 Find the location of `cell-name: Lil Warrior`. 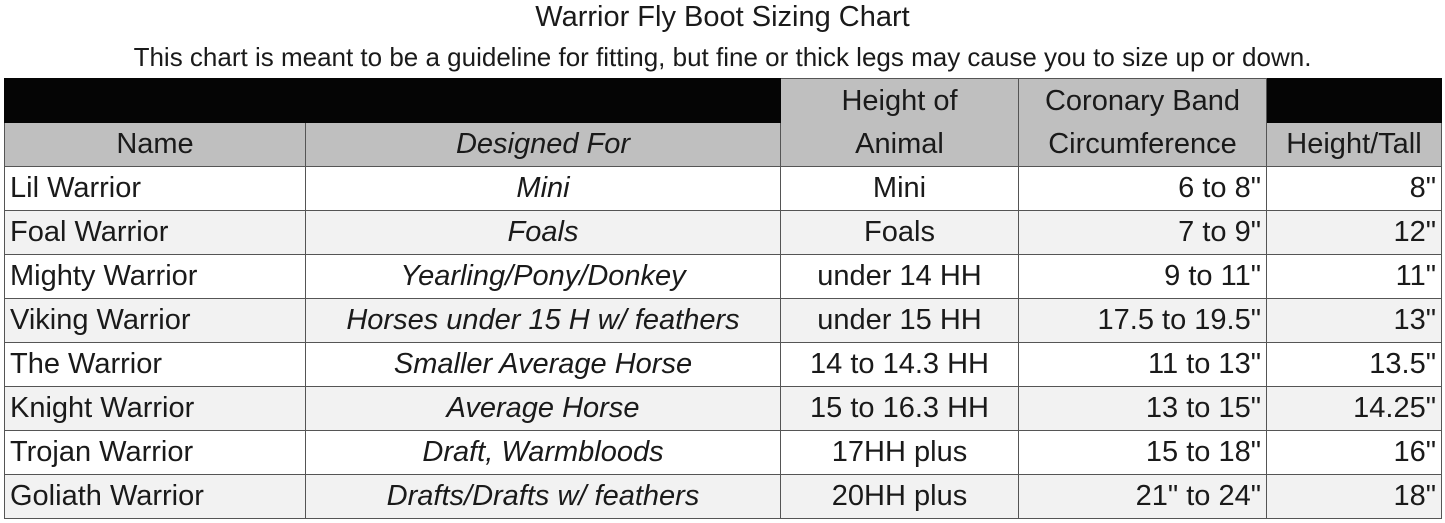

cell-name: Lil Warrior is located at coordinates (155, 188).